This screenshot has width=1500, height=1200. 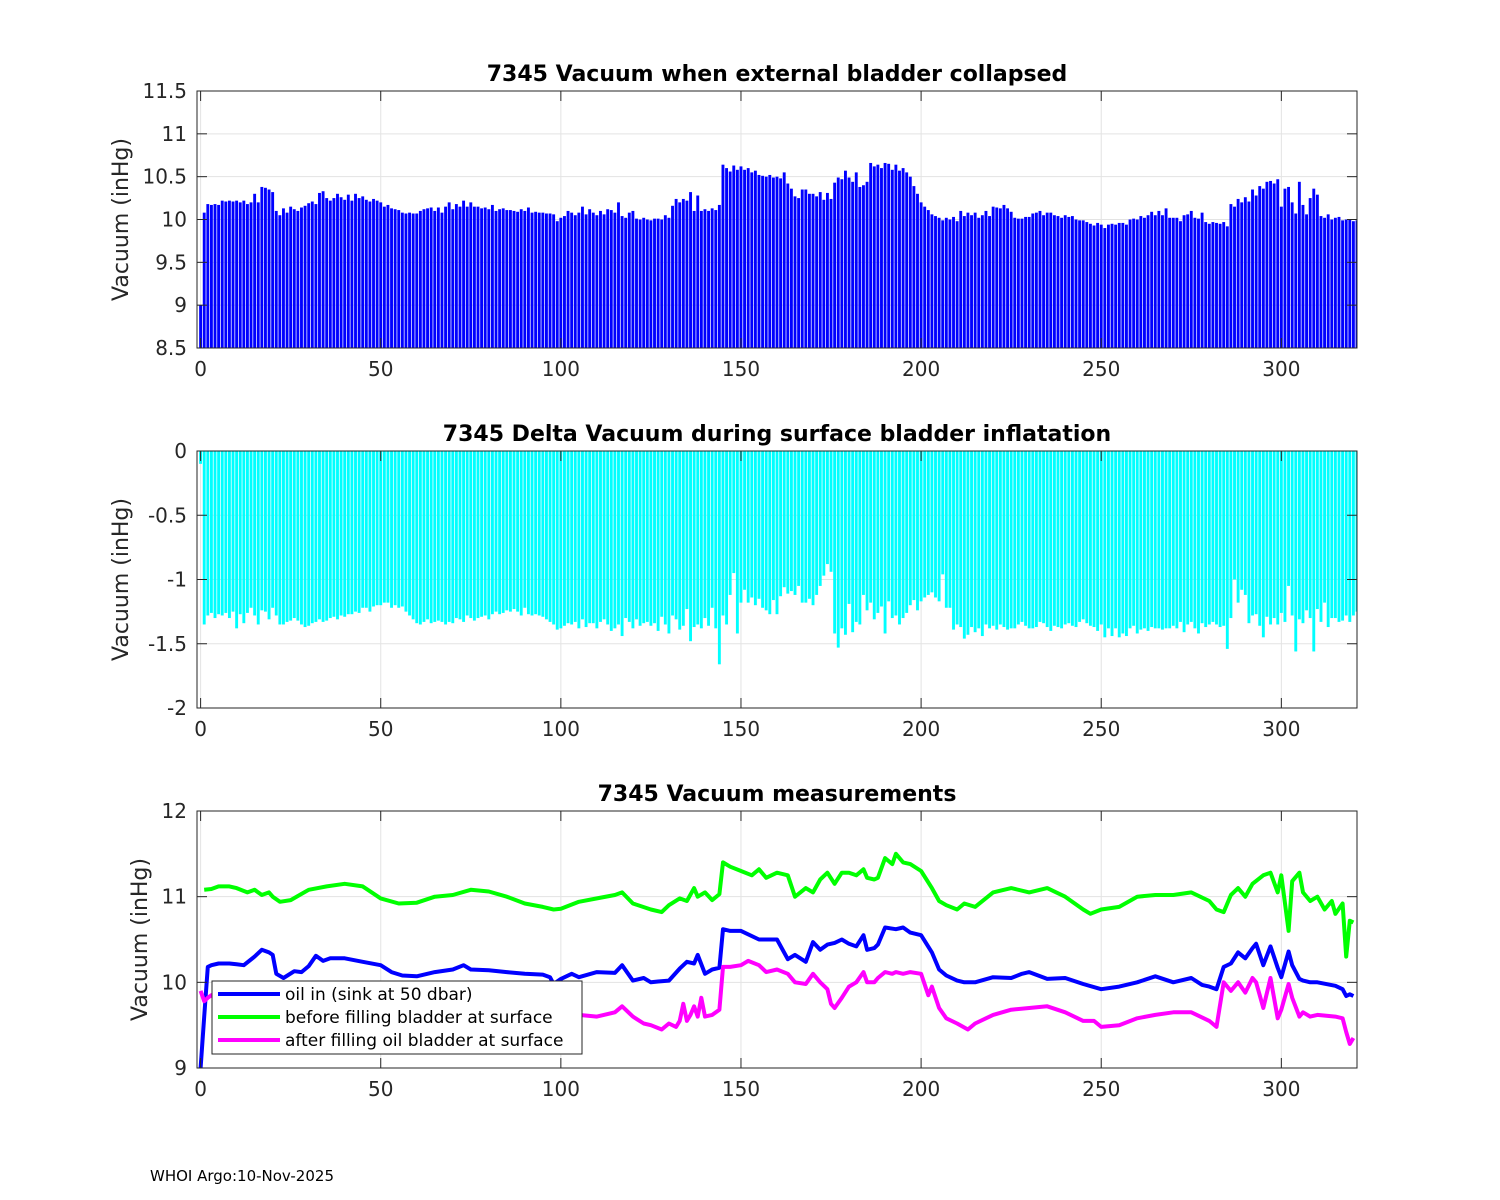 I want to click on legend-label-3: after filling oil bladder at surface, so click(x=424, y=1041).